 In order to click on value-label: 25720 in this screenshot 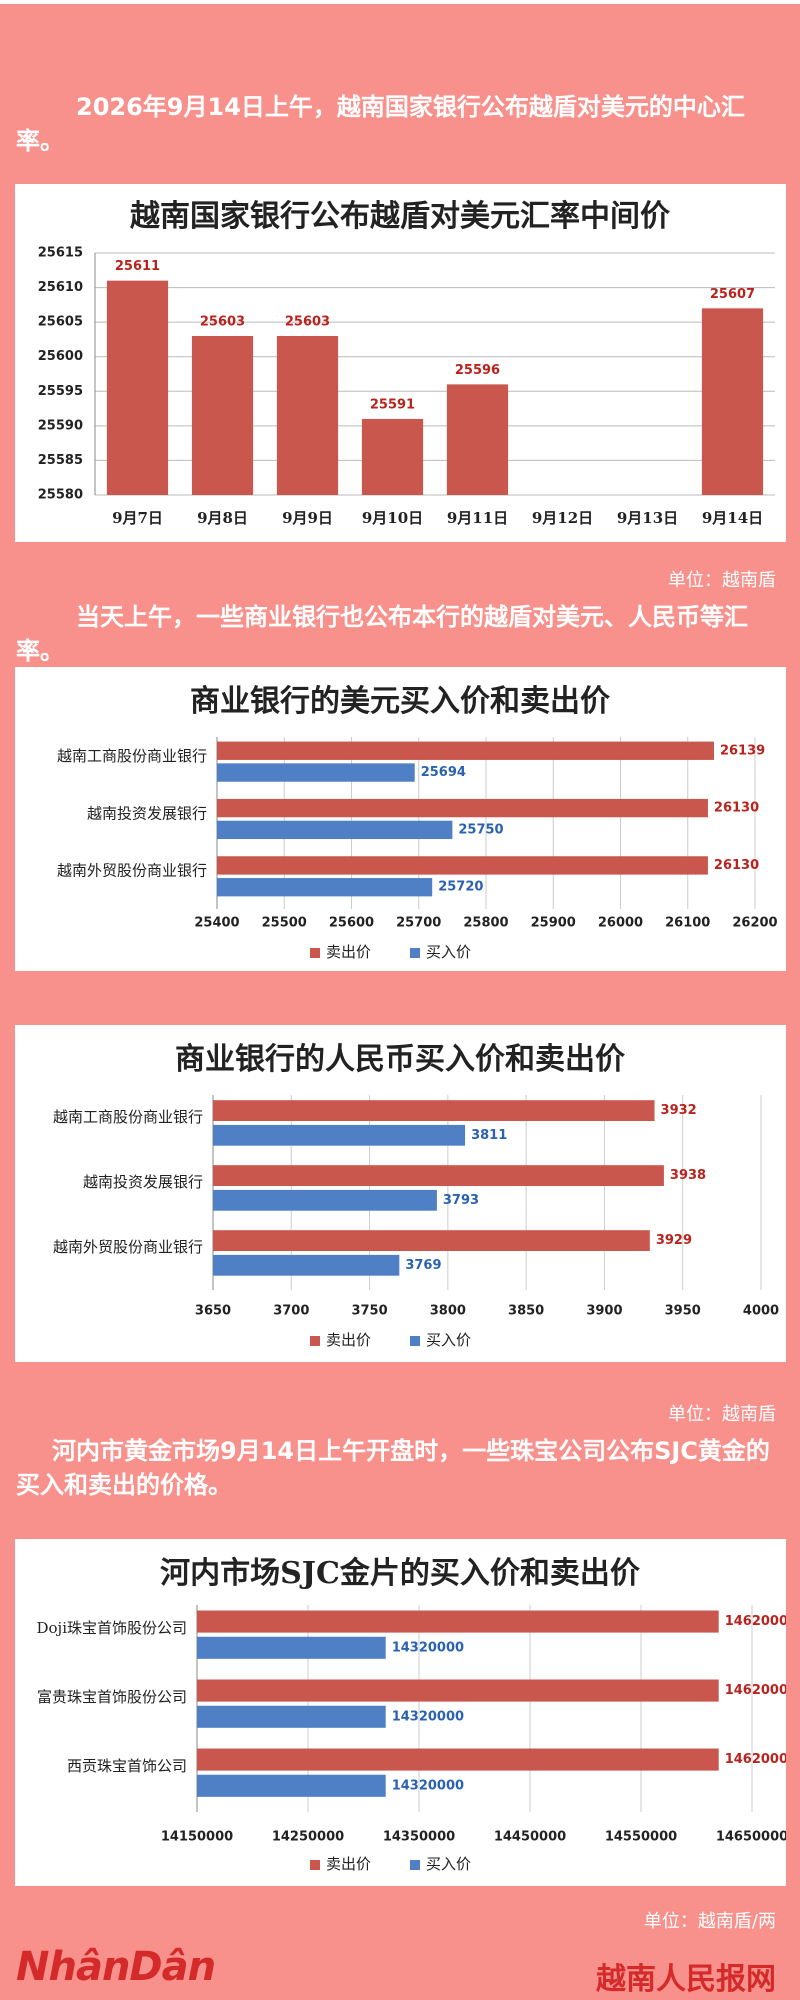, I will do `click(460, 887)`.